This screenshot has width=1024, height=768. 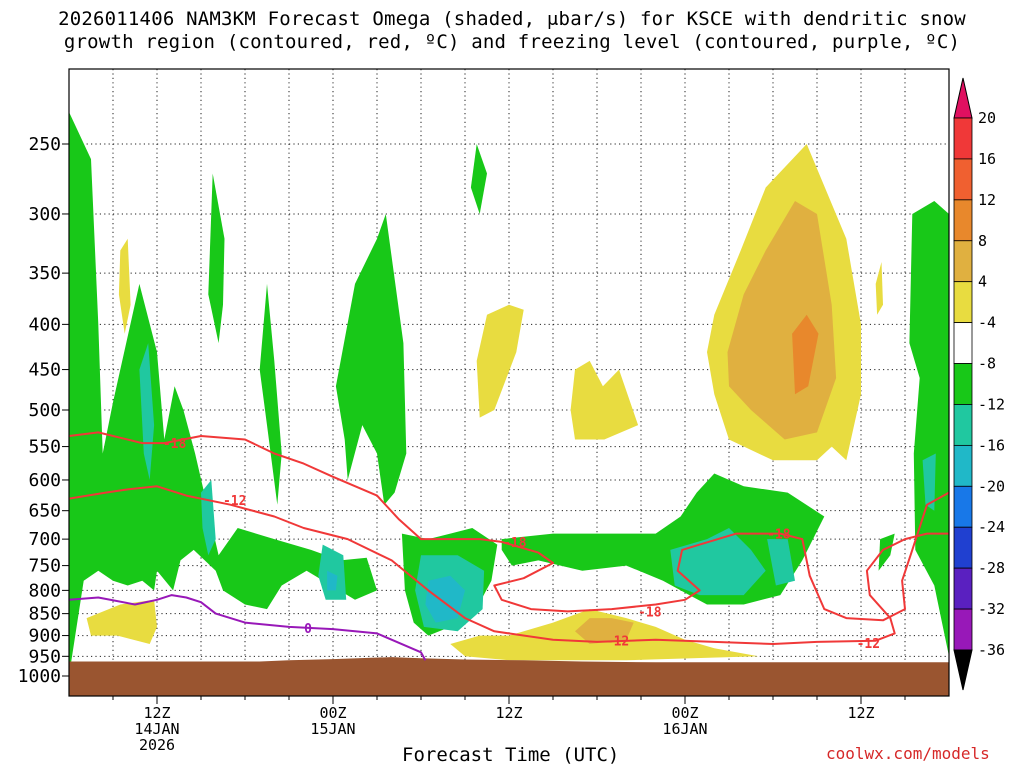 I want to click on colorbar-bottom-arrow, so click(x=963, y=670).